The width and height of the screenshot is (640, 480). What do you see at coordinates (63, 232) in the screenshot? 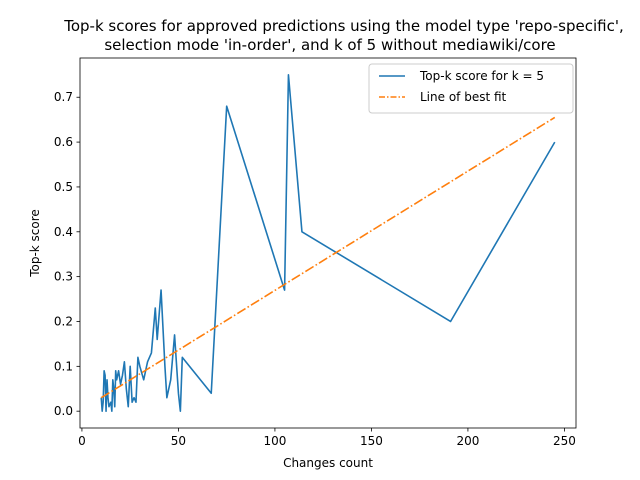
I see `y-tick-label: 0.4` at bounding box center [63, 232].